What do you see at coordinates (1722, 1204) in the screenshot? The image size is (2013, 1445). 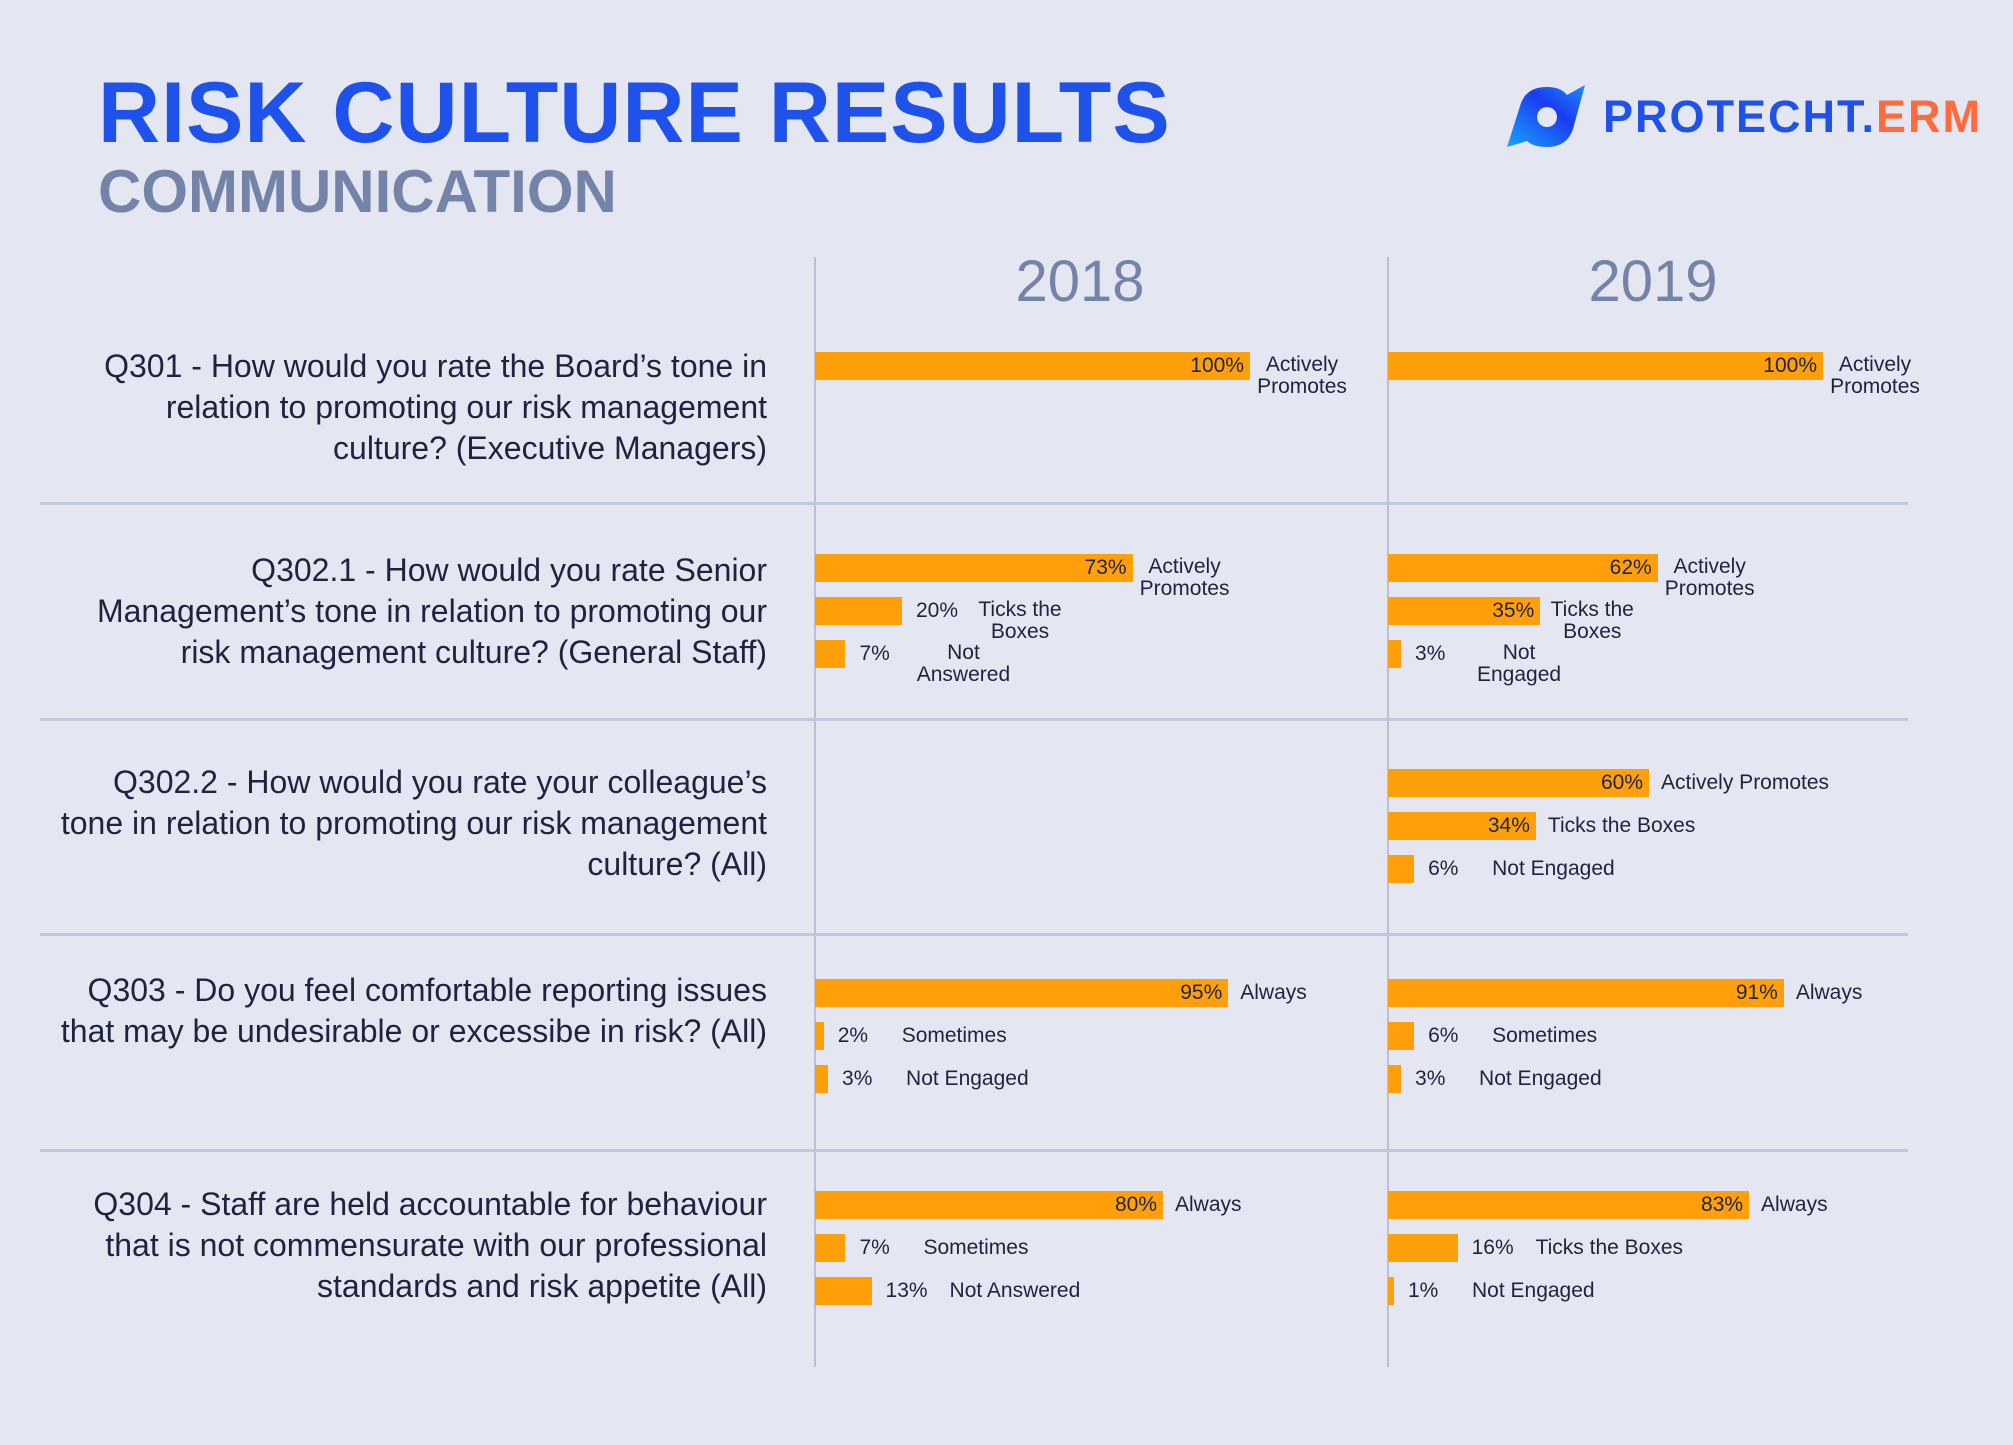 I see `bar-value-label: 83%` at bounding box center [1722, 1204].